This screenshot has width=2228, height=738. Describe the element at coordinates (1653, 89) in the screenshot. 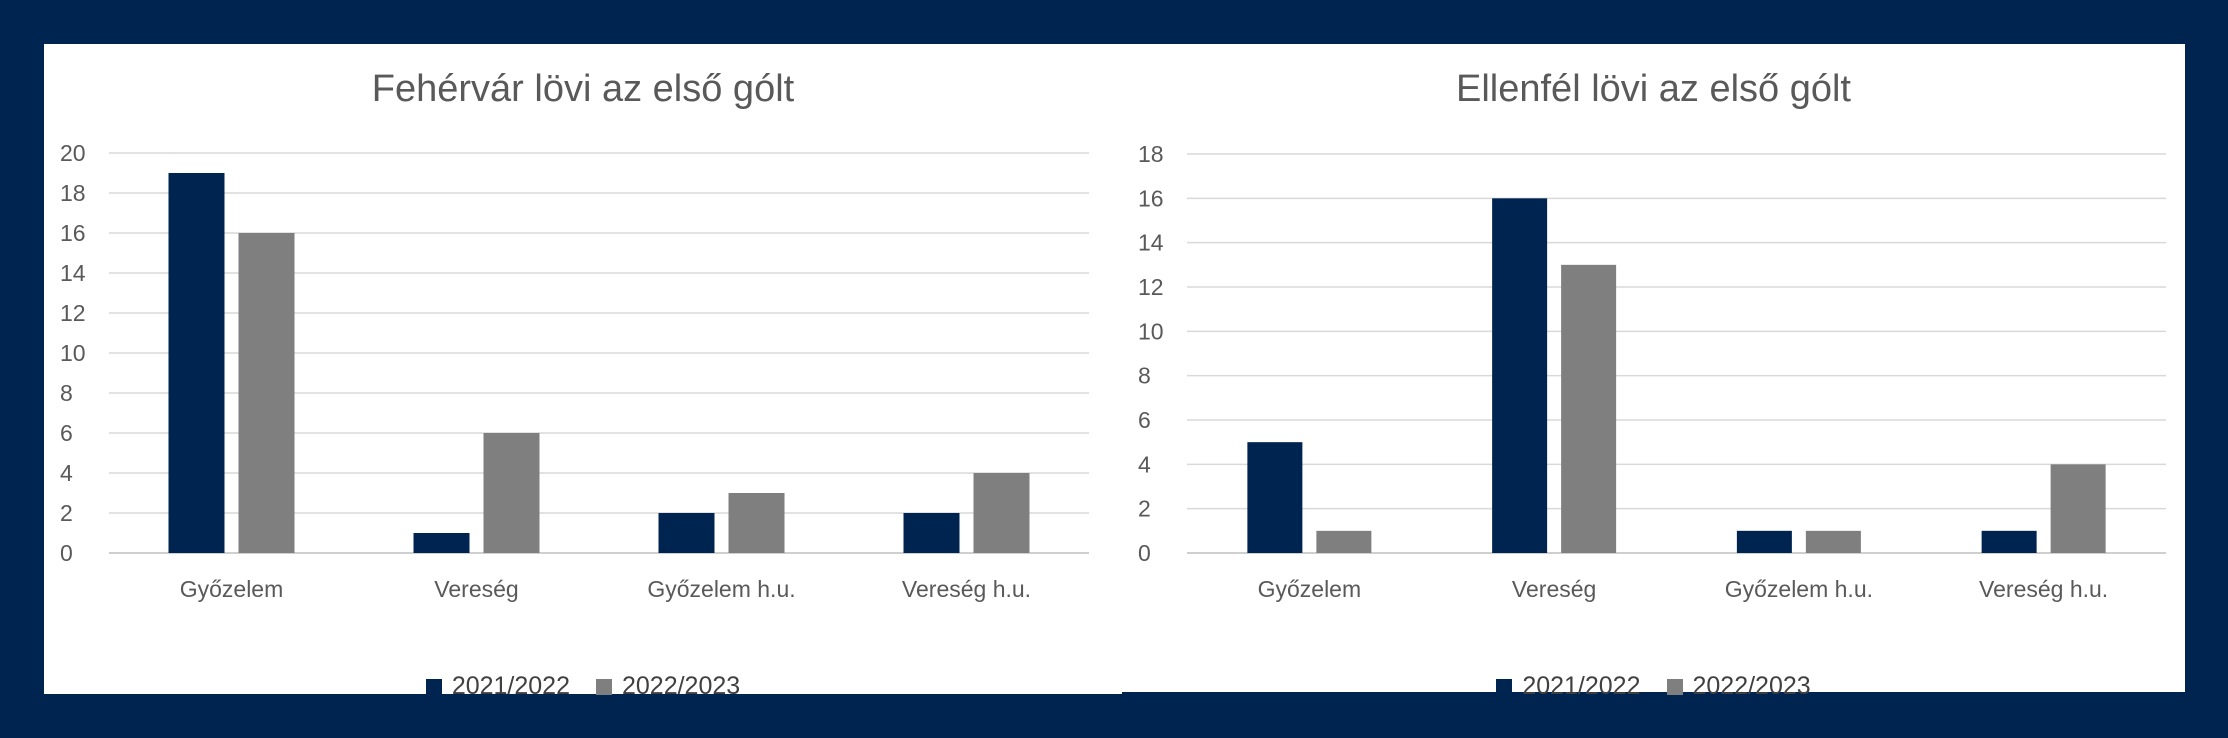

I see `chart-title: Ellenfél lövi az első gólt` at that location.